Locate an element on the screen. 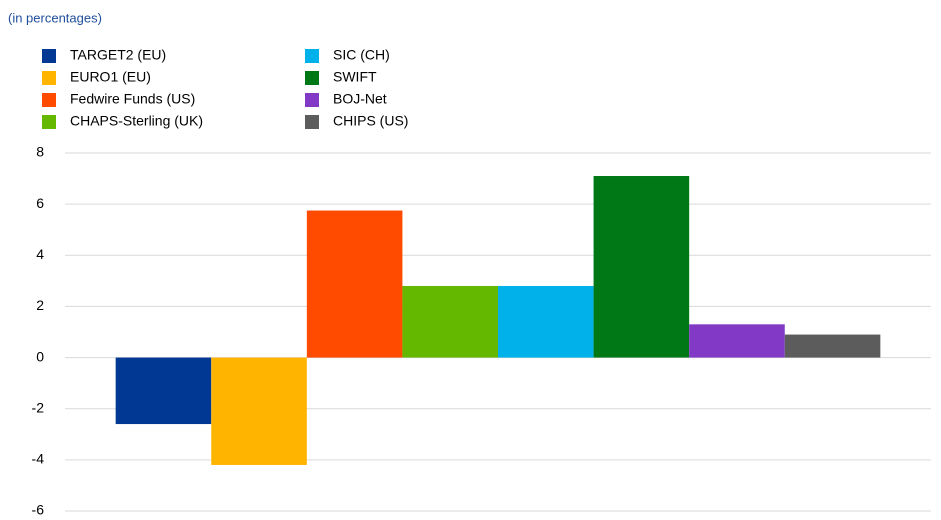  legend-label: CHIPS (US) is located at coordinates (370, 121).